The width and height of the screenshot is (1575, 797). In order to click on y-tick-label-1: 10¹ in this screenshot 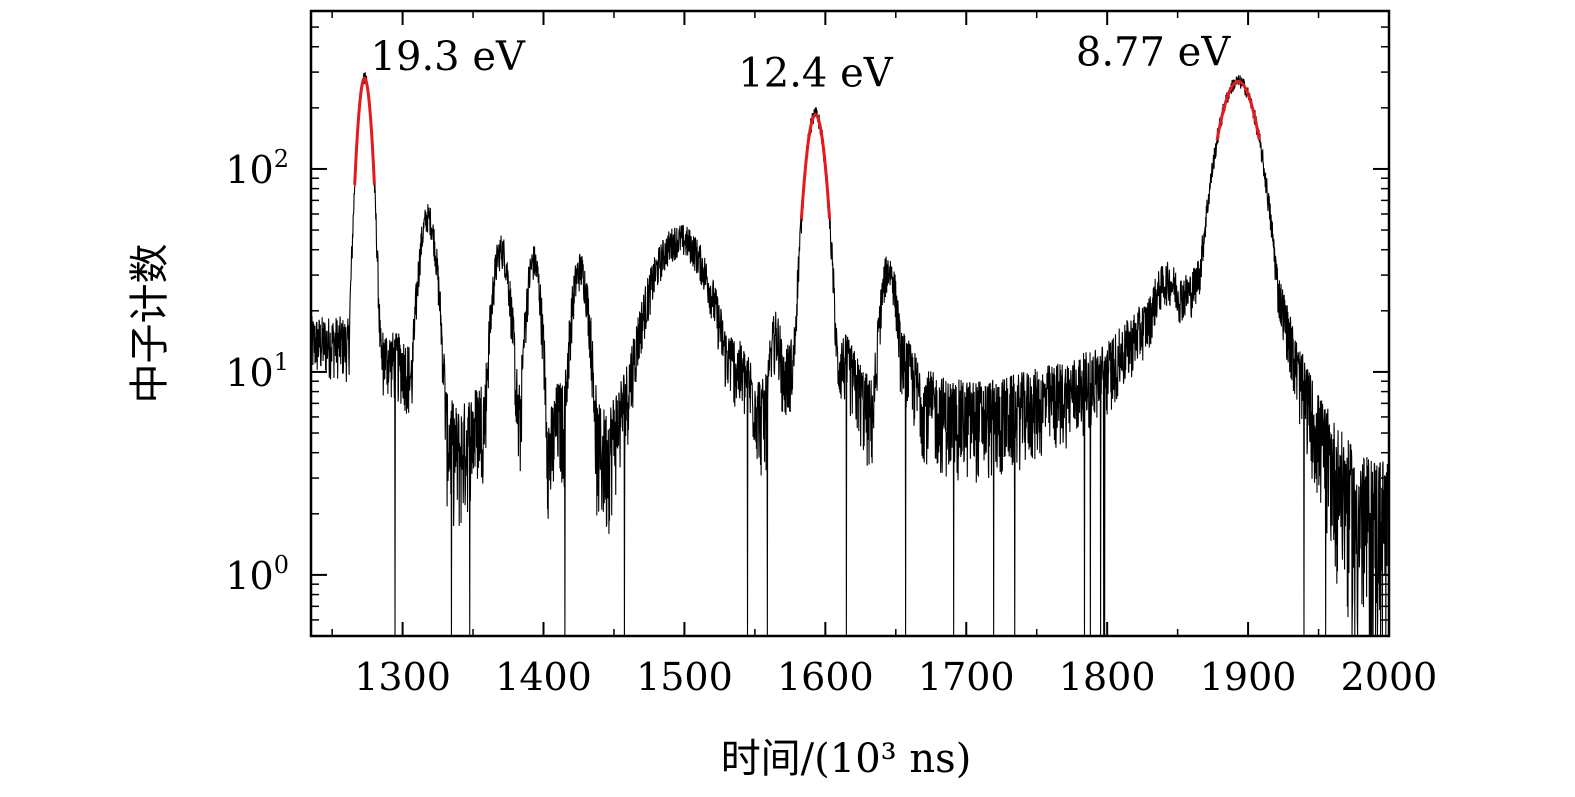, I will do `click(257, 371)`.